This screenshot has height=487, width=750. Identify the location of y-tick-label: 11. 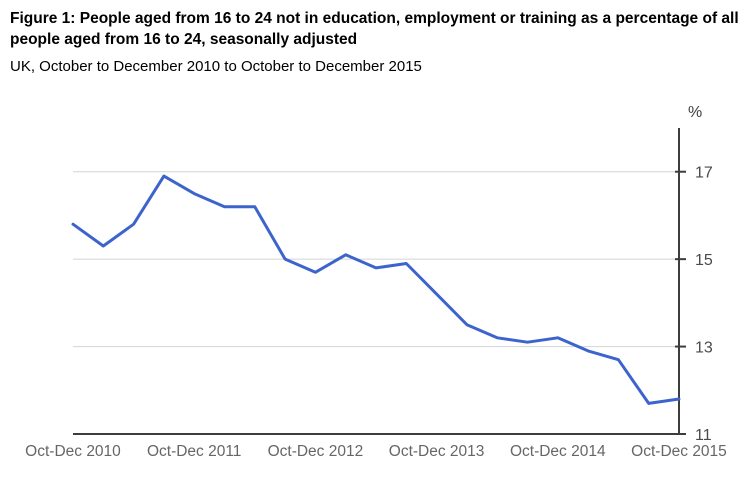
(703, 435).